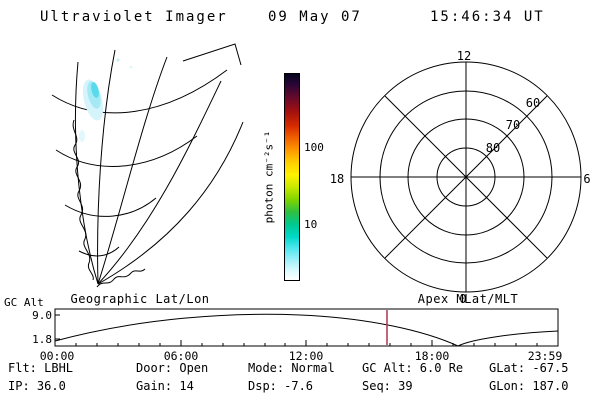 The width and height of the screenshot is (600, 400). I want to click on status-dsp: Dsp: -7.6, so click(281, 386).